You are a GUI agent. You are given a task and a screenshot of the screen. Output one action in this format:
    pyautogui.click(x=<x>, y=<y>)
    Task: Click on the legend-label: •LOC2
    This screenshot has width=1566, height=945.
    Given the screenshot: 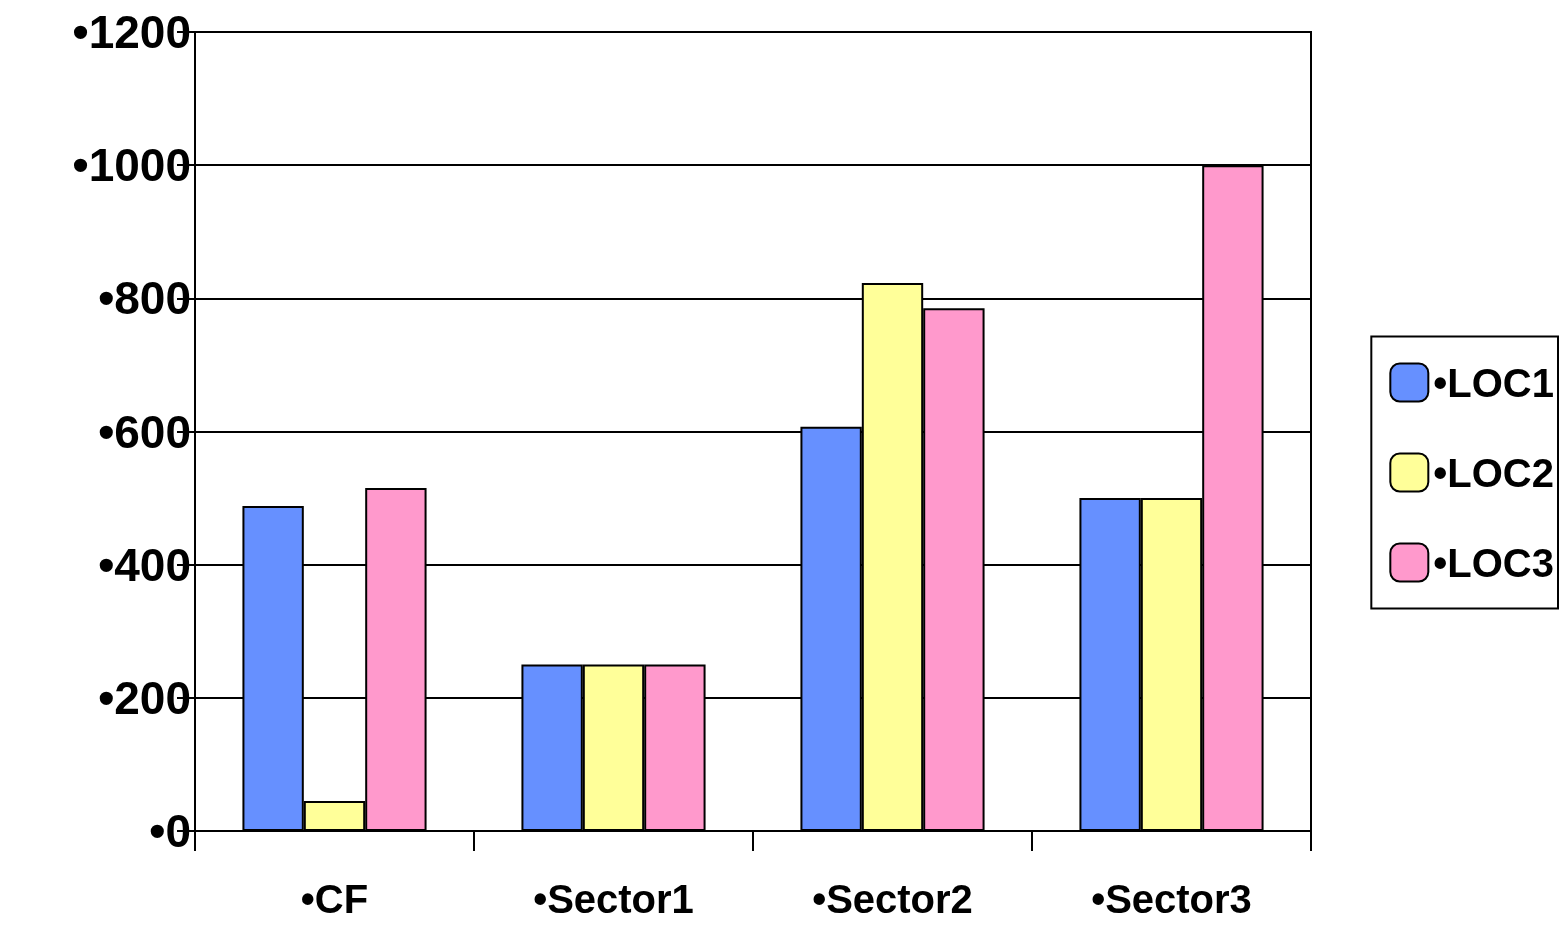 What is the action you would take?
    pyautogui.click(x=1493, y=472)
    